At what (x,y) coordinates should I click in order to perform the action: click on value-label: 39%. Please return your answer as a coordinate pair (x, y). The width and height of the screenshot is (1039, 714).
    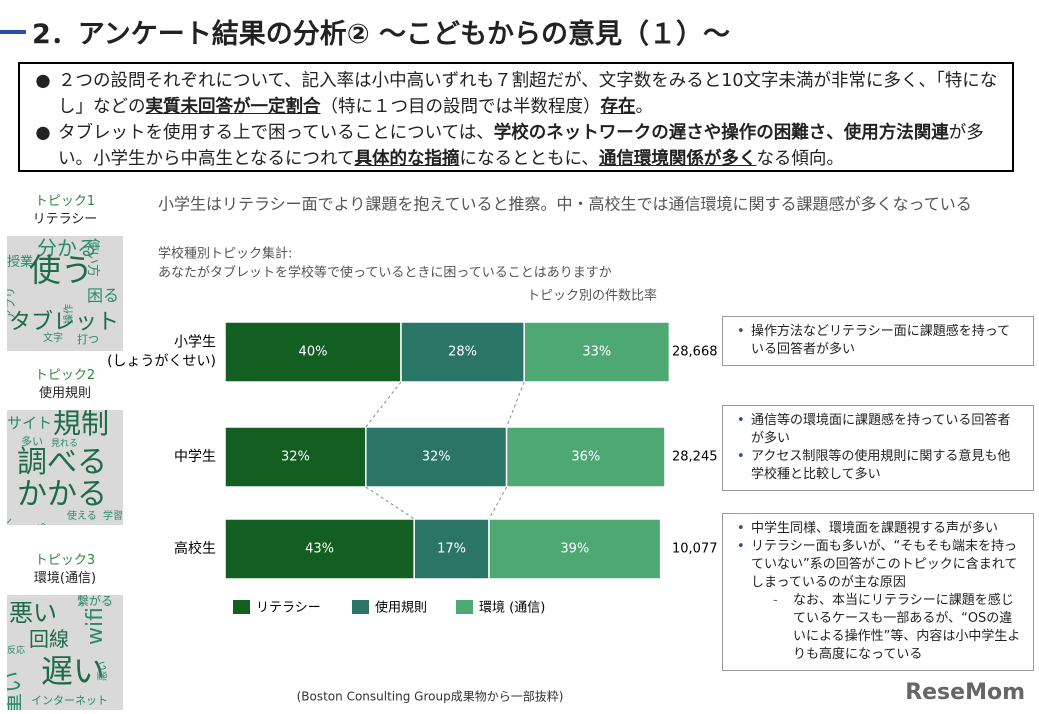
    Looking at the image, I should click on (574, 549).